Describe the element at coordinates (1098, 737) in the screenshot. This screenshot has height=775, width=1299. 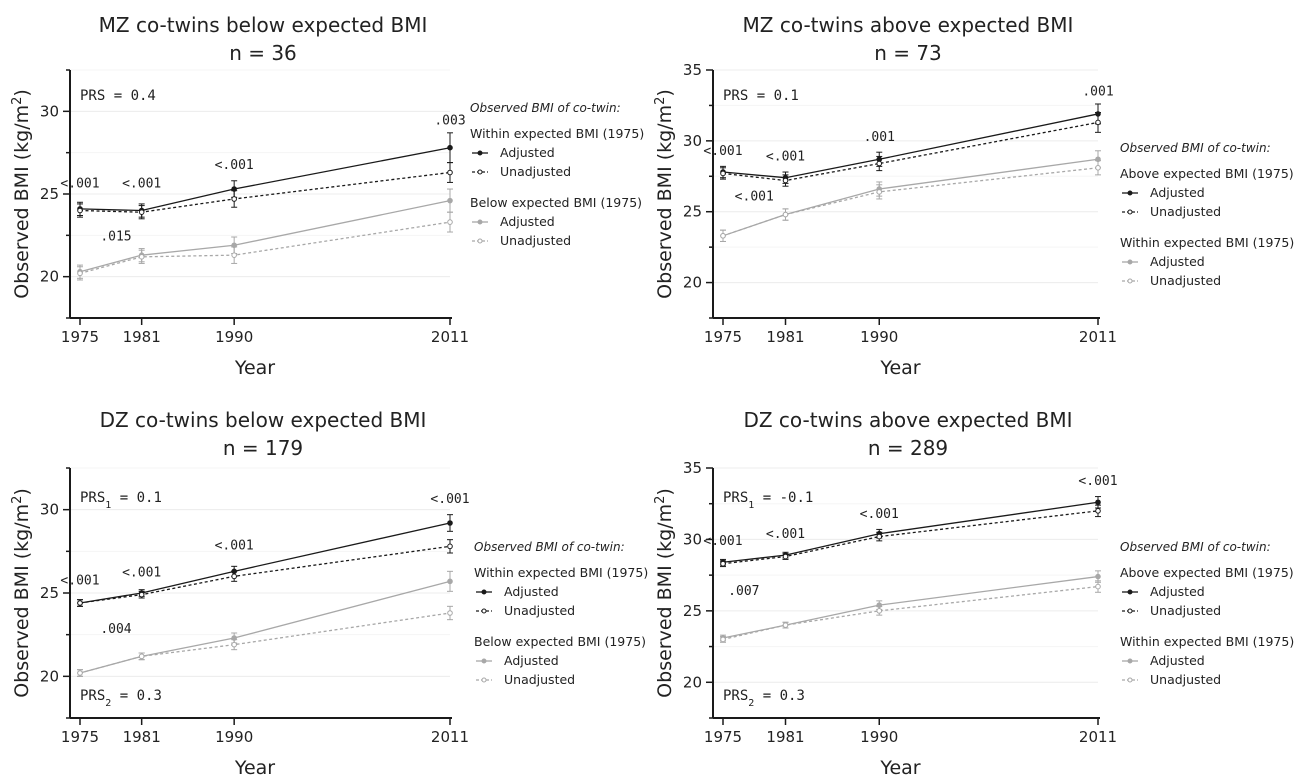
I see `x-tick-label: 2011` at that location.